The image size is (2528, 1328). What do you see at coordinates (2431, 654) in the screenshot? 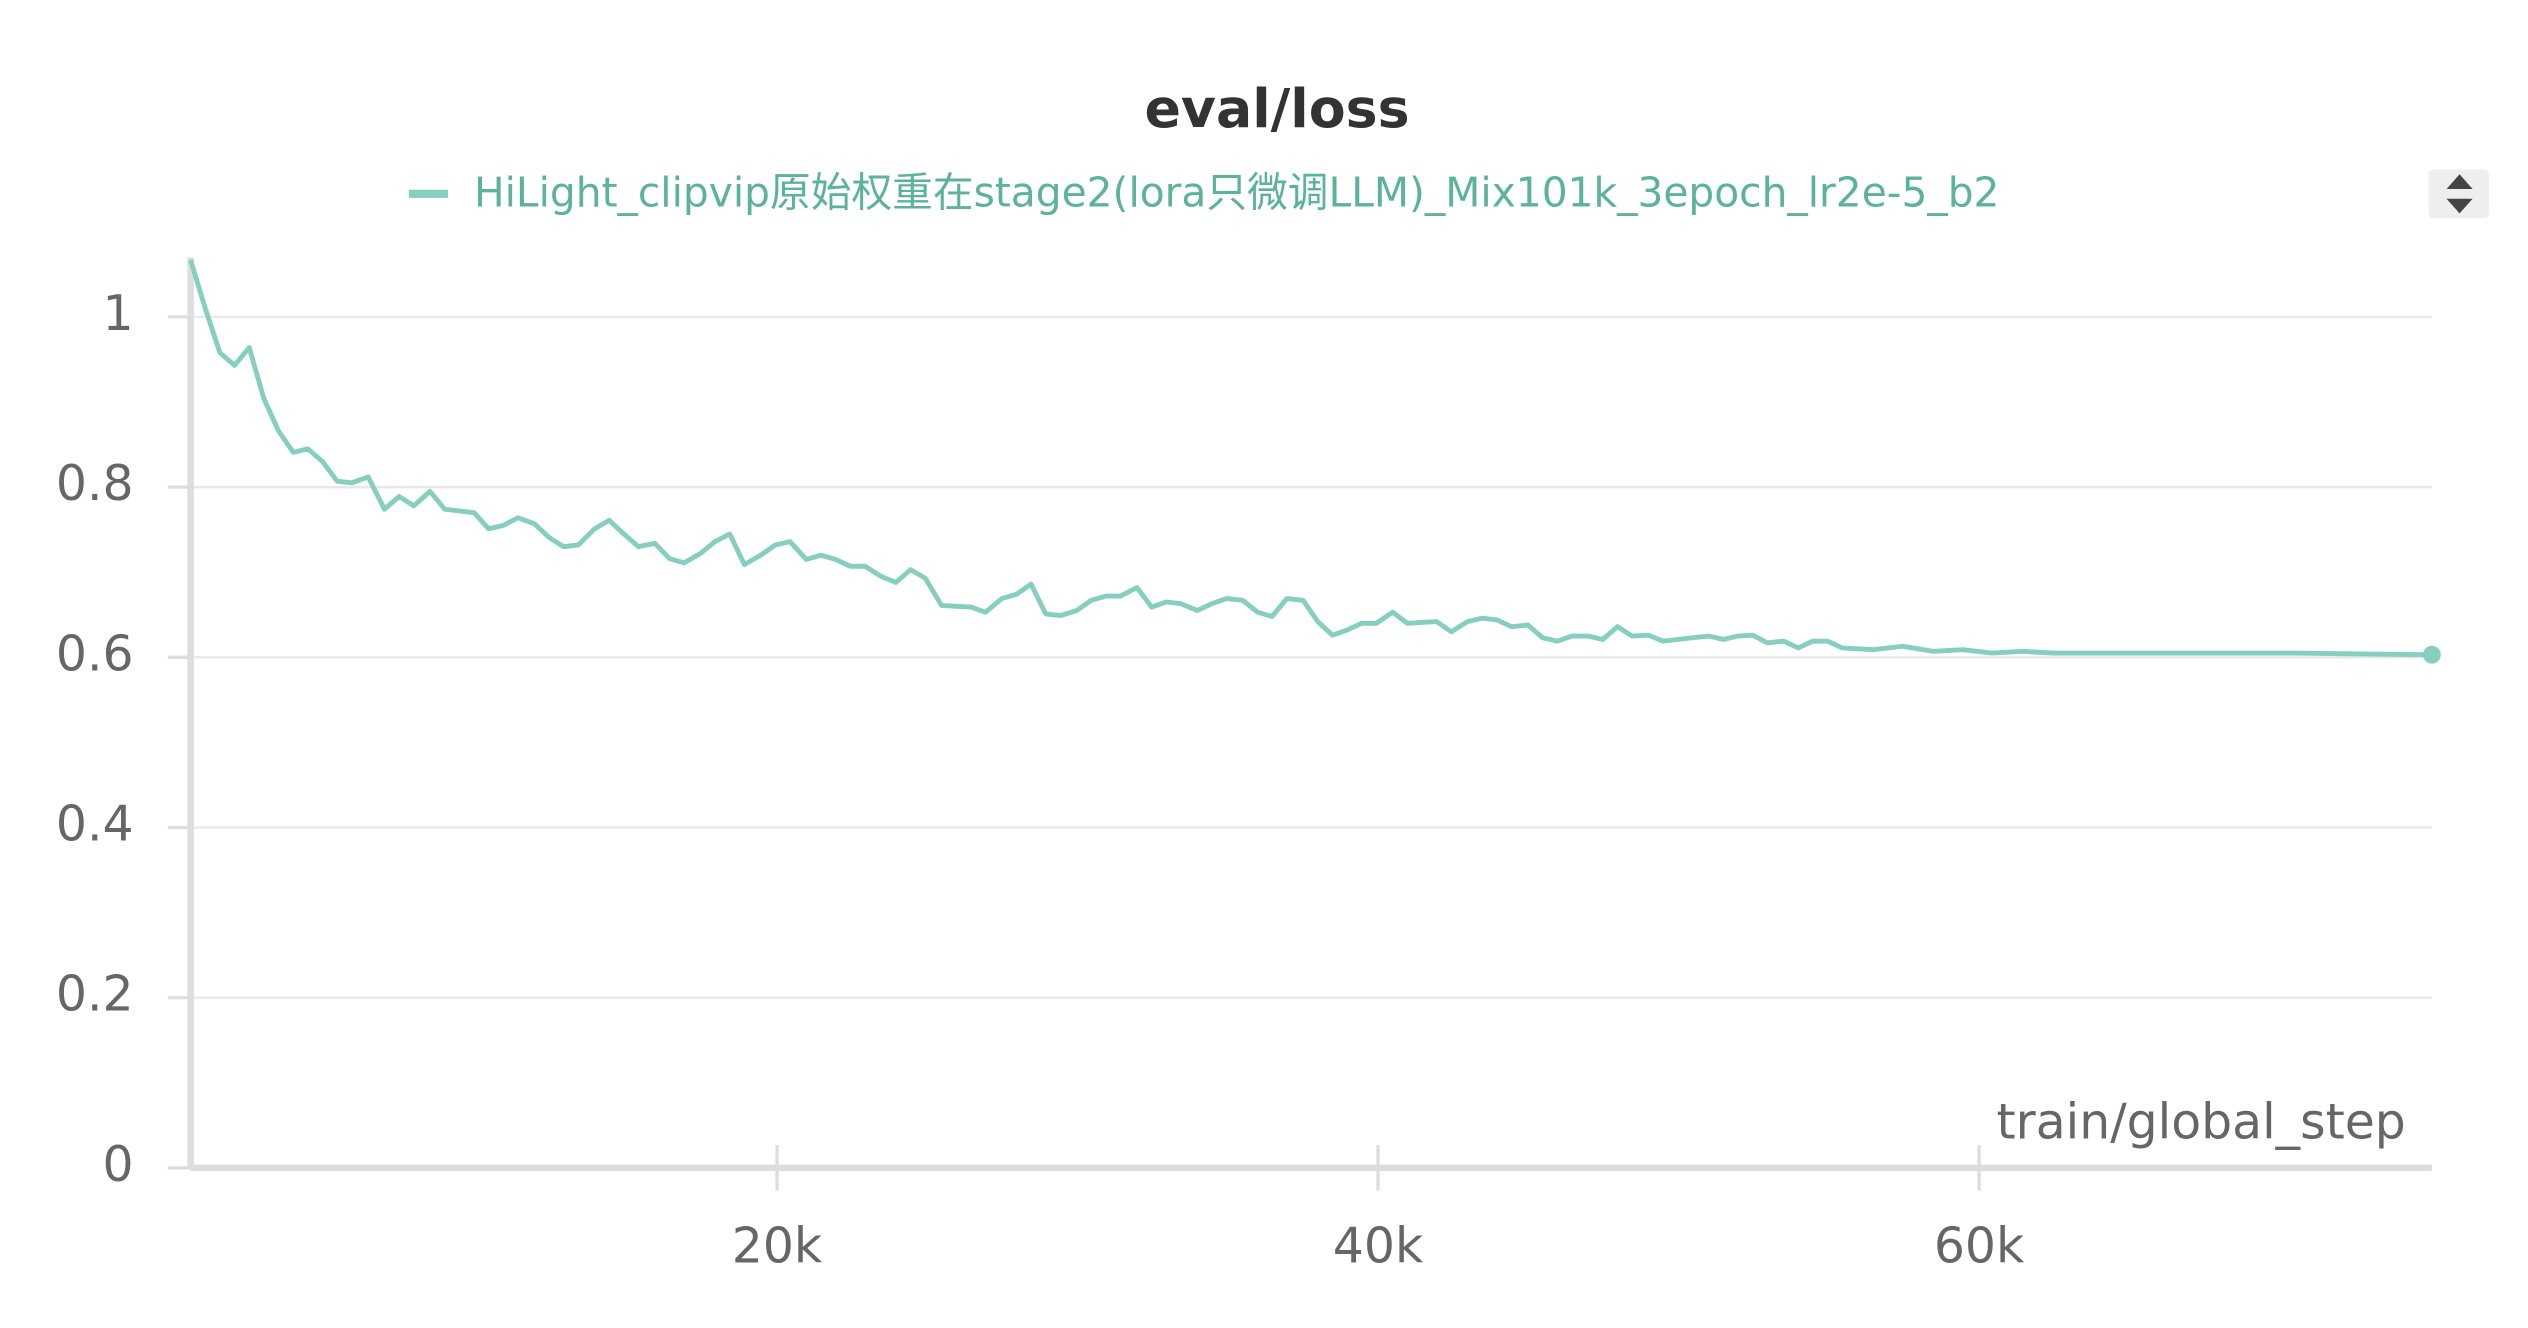
I see `end-point` at bounding box center [2431, 654].